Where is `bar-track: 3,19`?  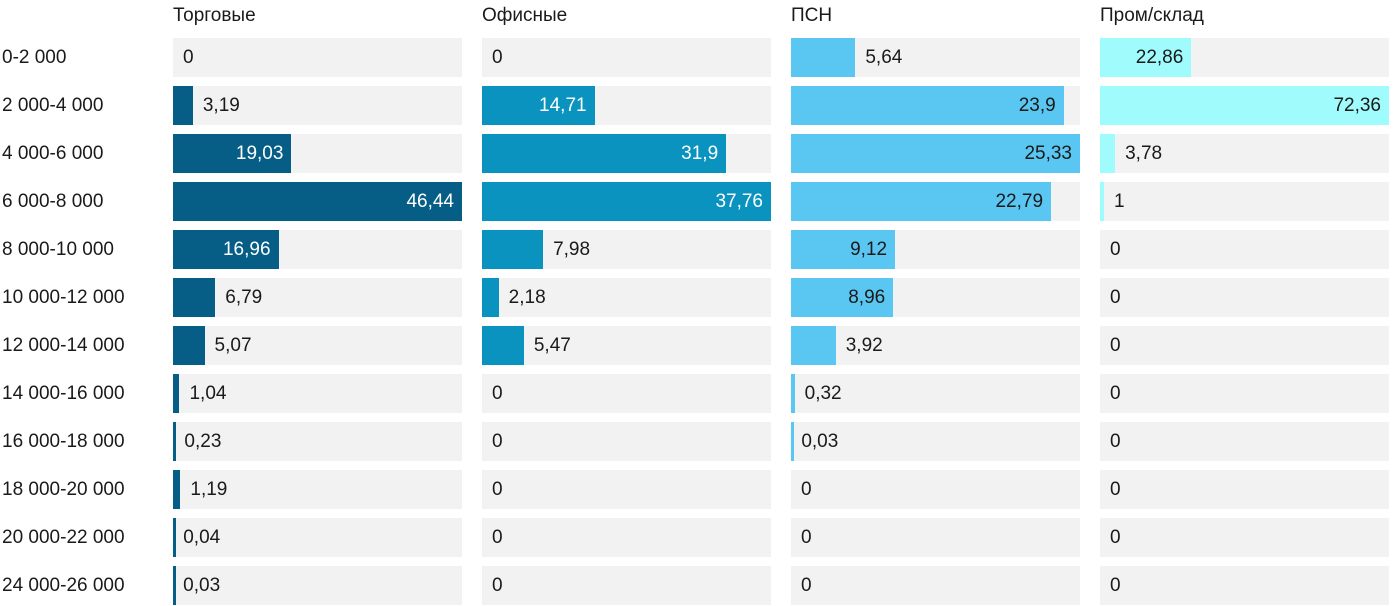
bar-track: 3,19 is located at coordinates (317, 105).